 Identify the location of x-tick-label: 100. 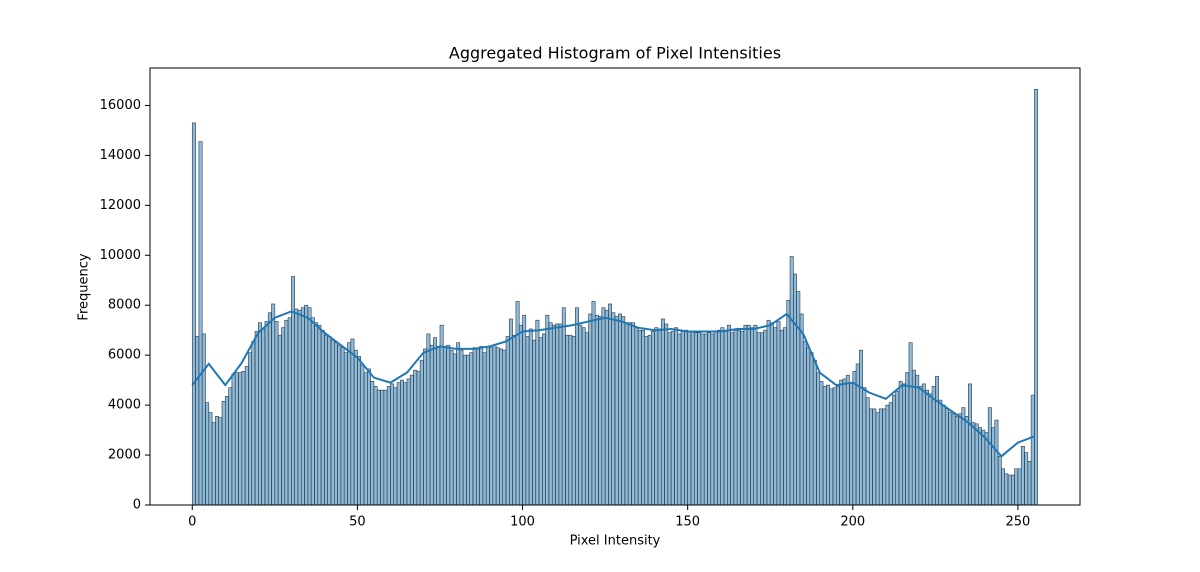
(522, 522).